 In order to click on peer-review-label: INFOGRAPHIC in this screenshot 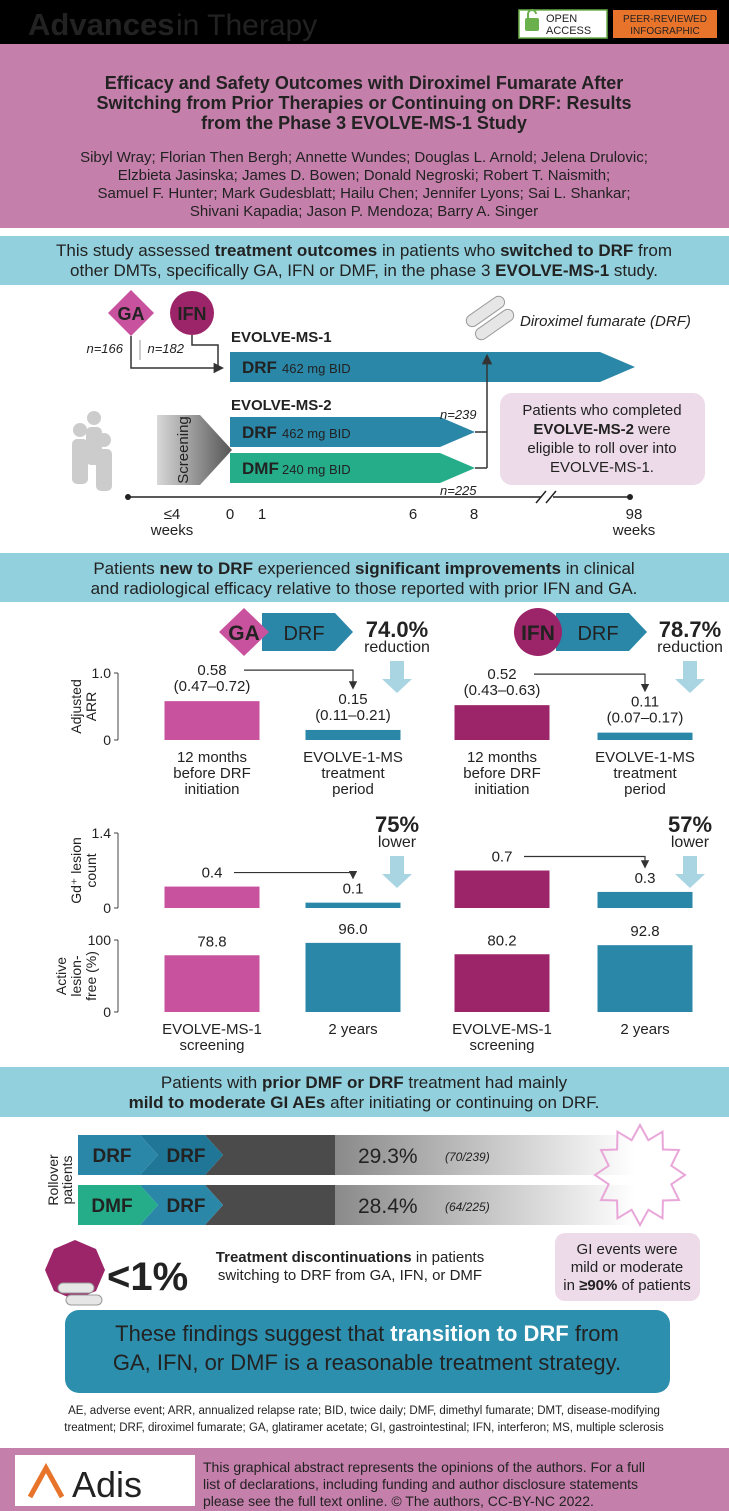, I will do `click(664, 31)`.